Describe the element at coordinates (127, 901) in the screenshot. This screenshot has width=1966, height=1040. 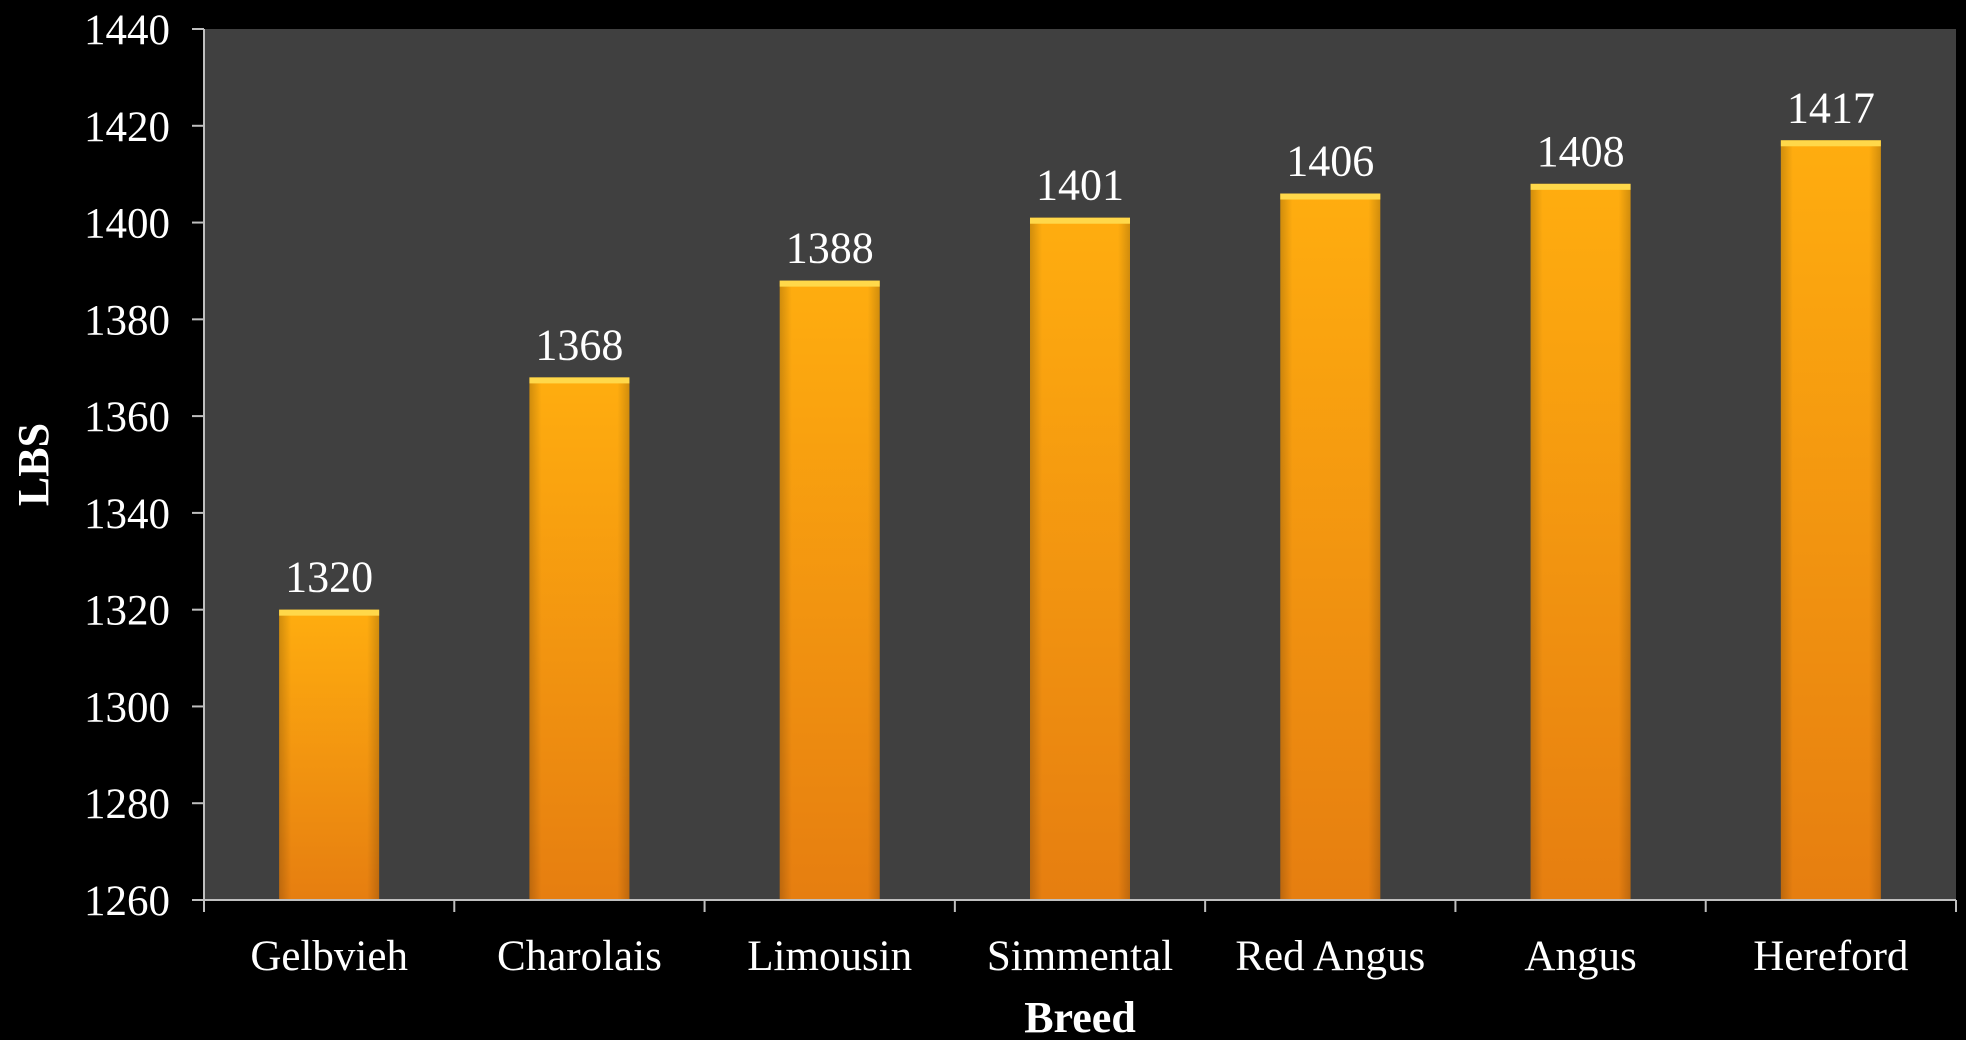
I see `y-tick-label: 1260` at that location.